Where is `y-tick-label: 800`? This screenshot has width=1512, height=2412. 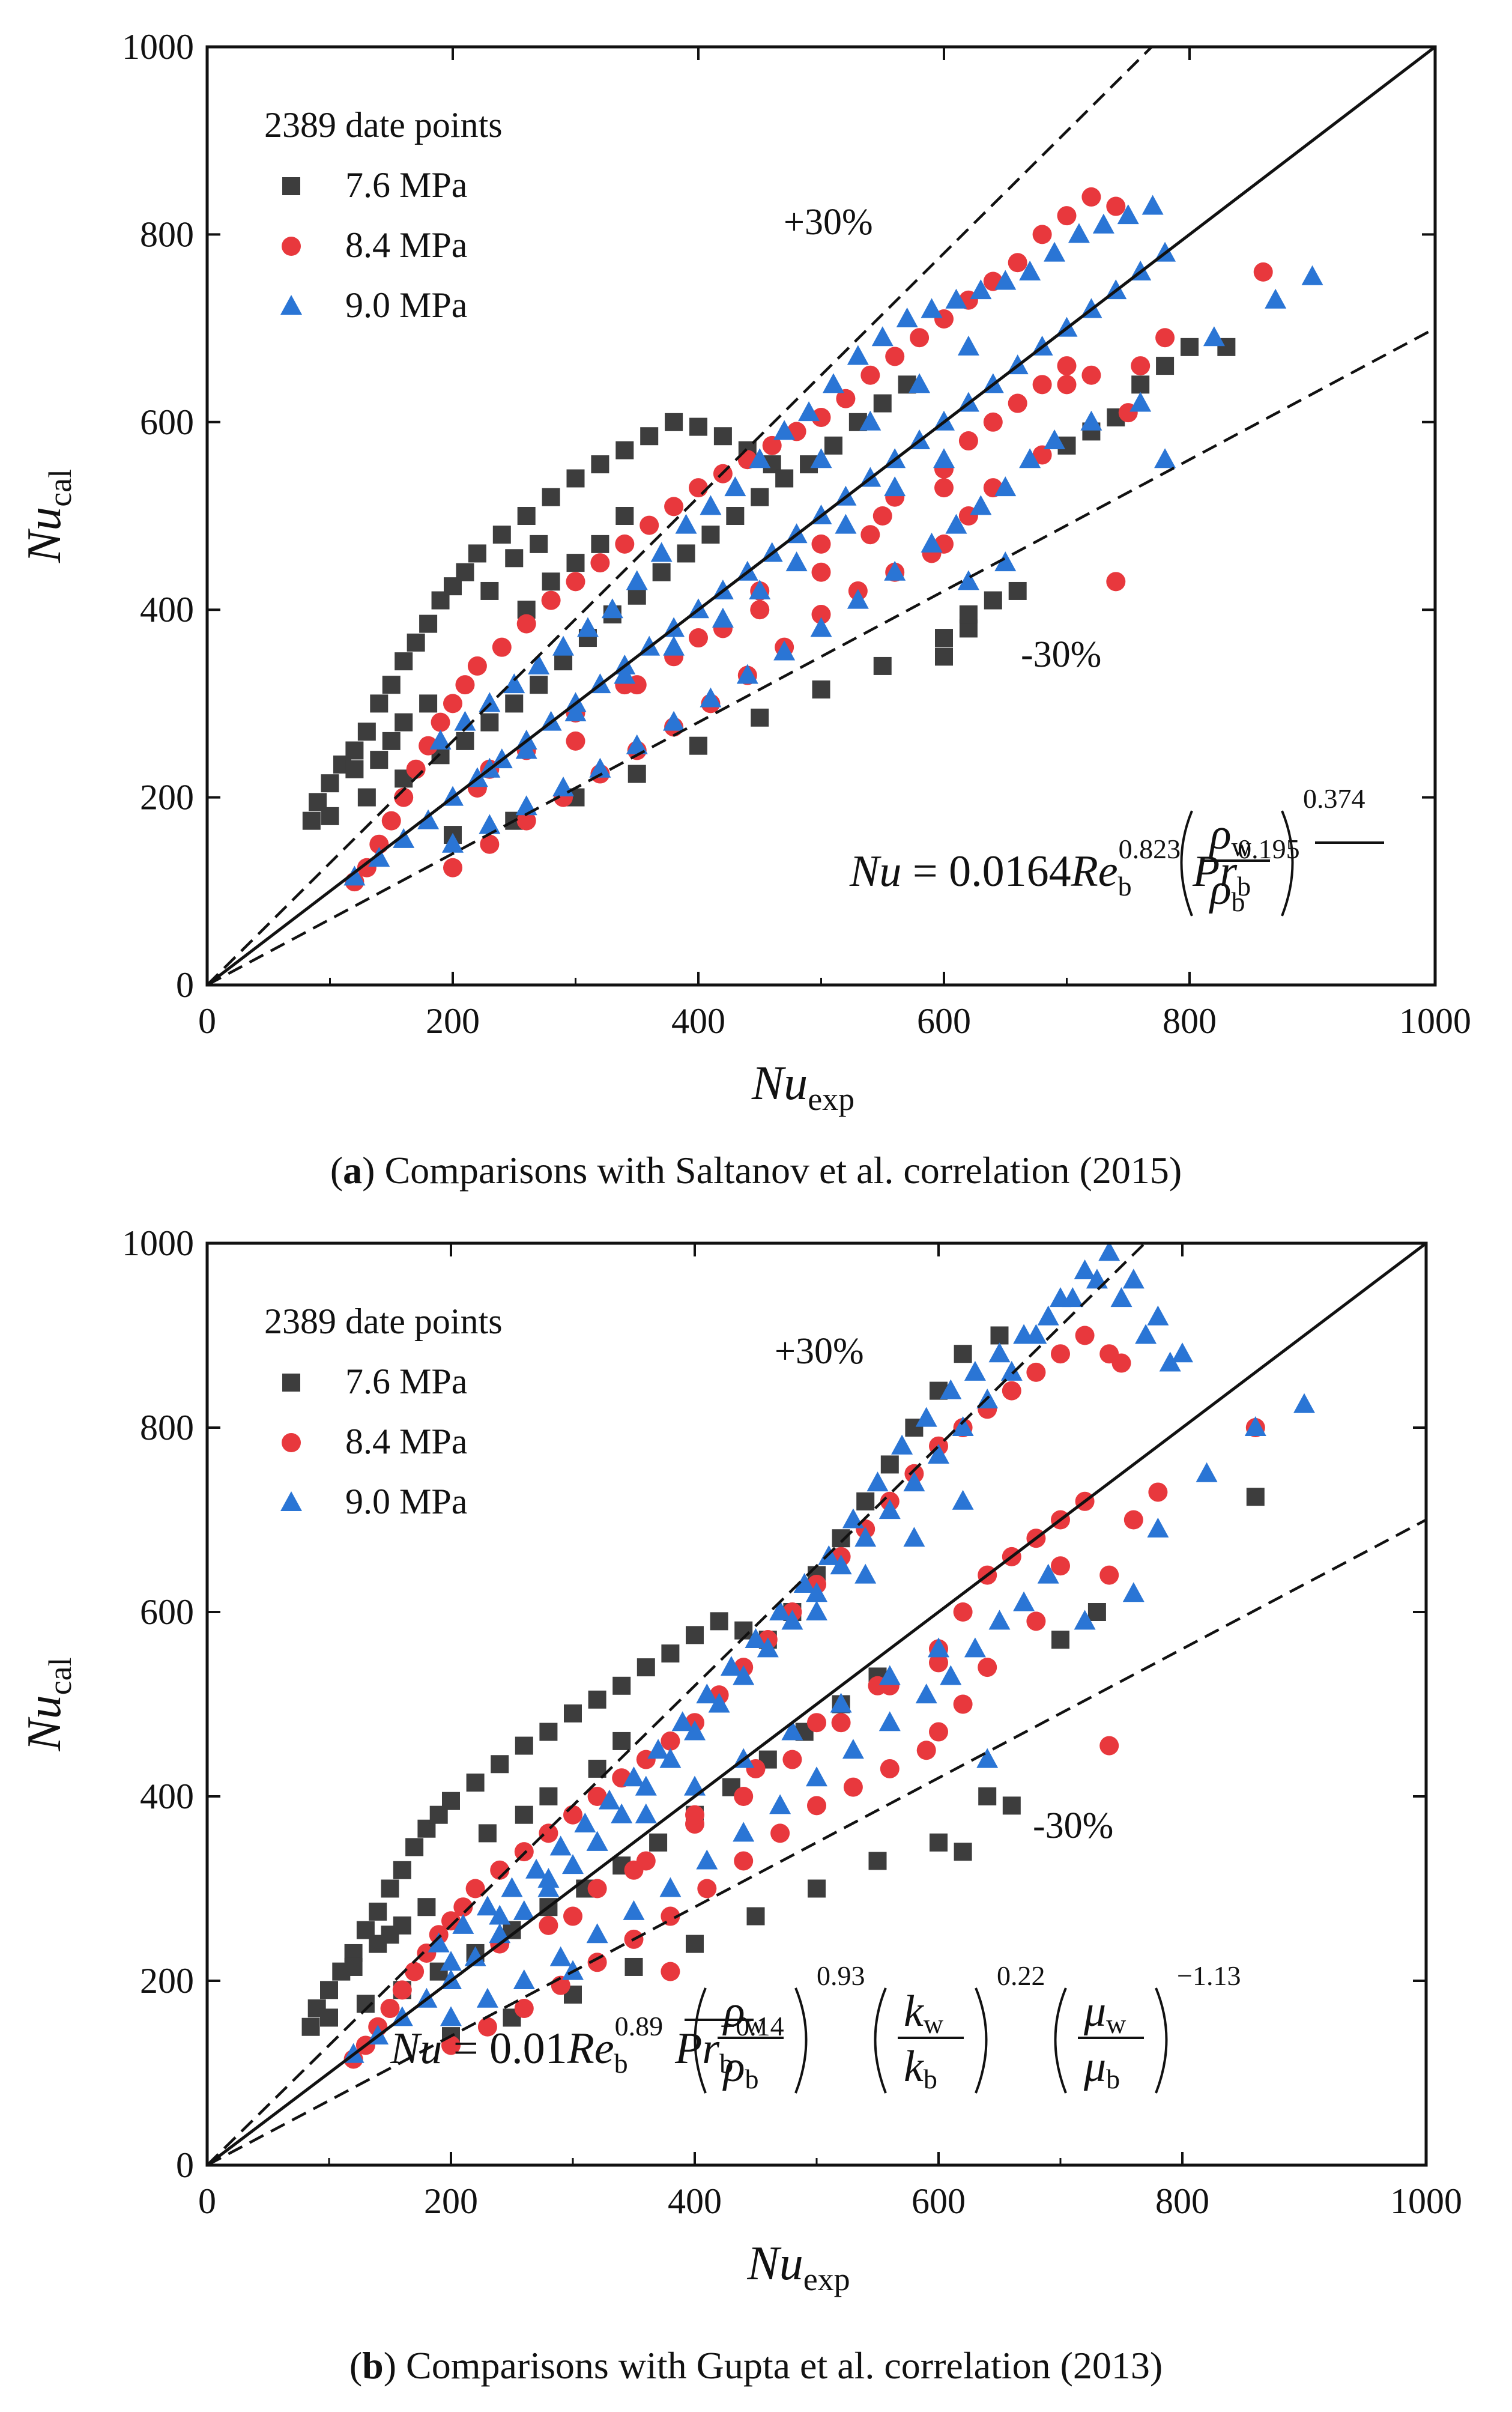 y-tick-label: 800 is located at coordinates (167, 234).